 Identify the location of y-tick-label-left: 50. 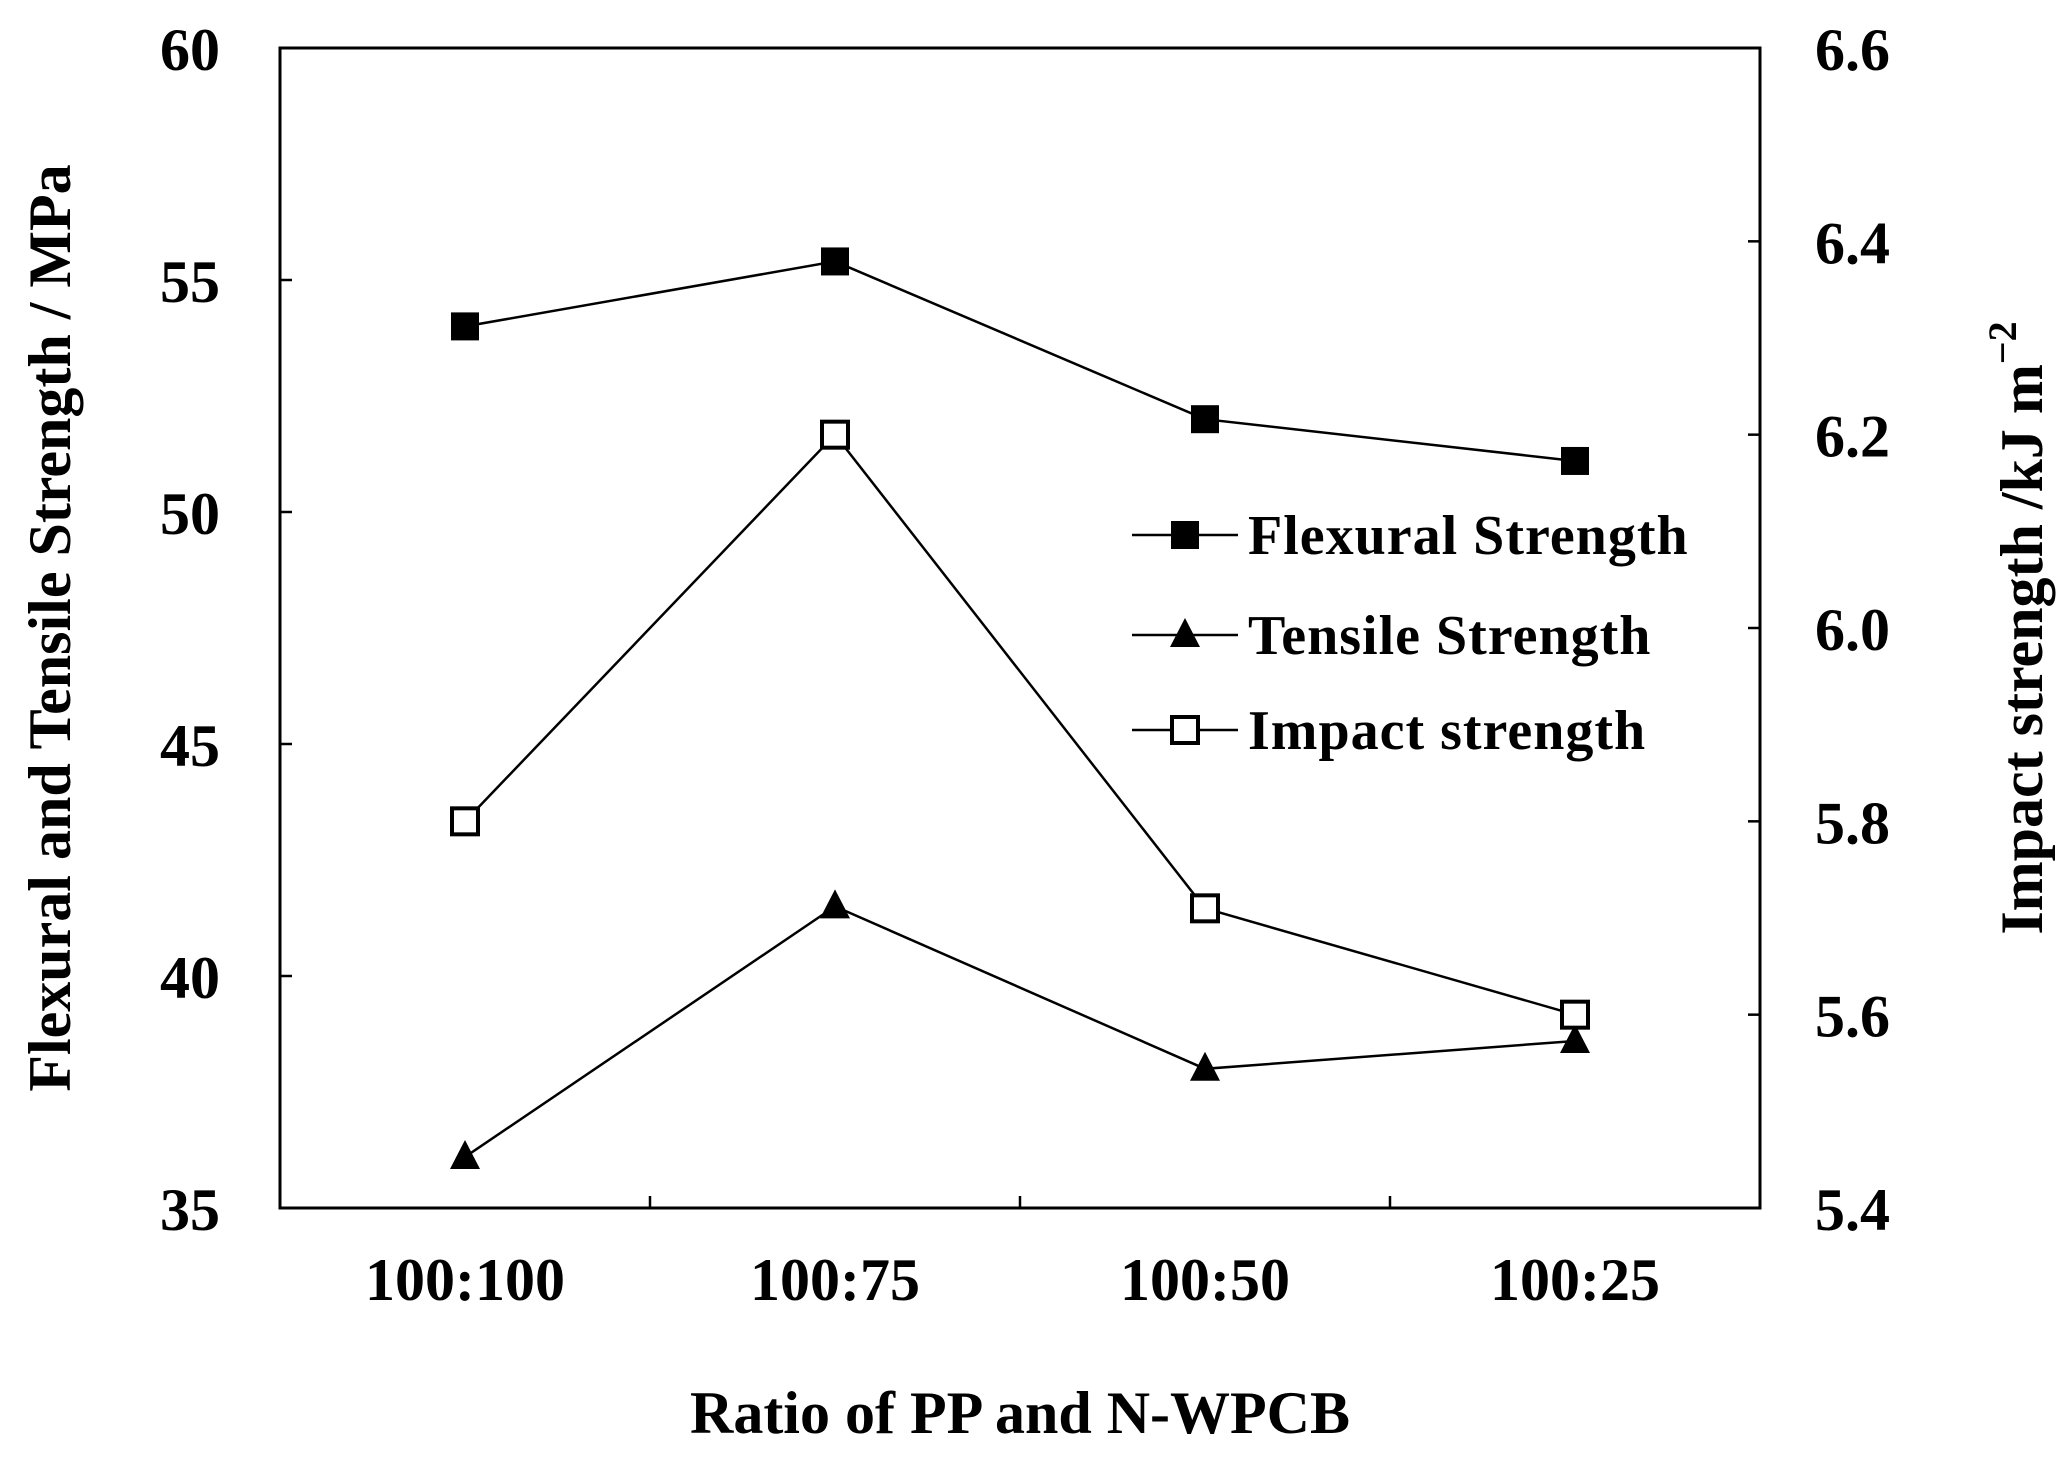
(190, 514).